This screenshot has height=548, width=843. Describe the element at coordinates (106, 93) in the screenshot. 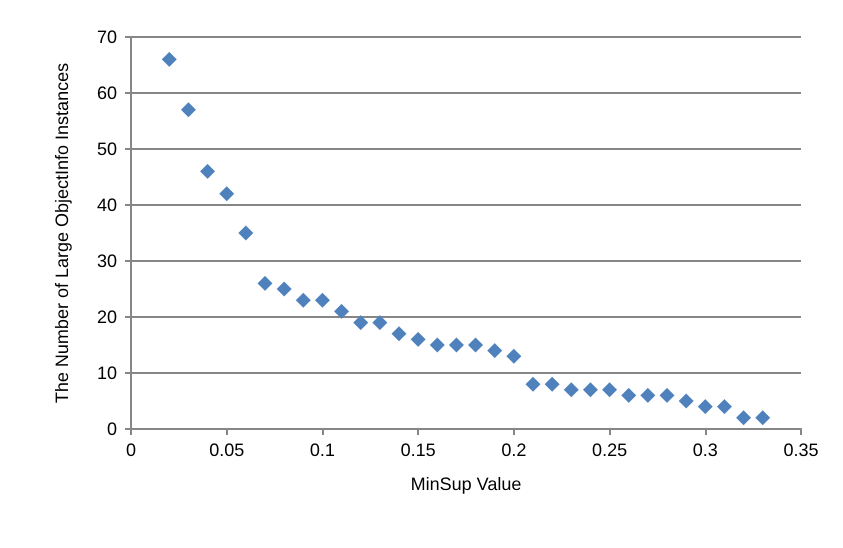

I see `y-tick-label: 60` at that location.